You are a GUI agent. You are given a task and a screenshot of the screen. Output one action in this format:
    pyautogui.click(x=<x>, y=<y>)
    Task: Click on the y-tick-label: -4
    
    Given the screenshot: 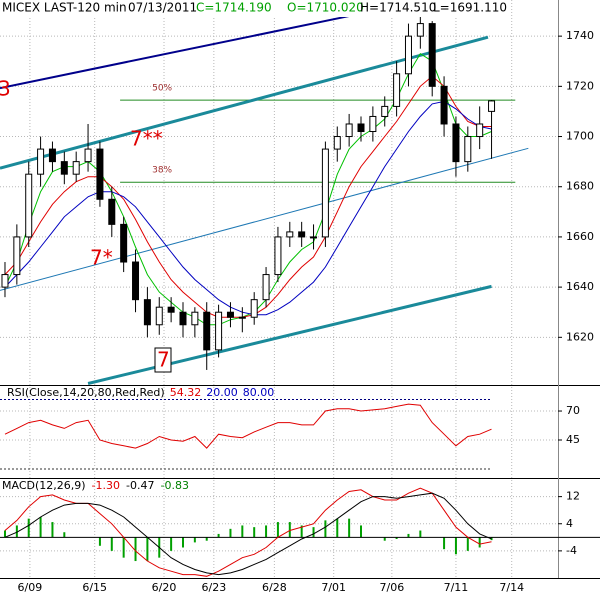 What is the action you would take?
    pyautogui.click(x=571, y=550)
    